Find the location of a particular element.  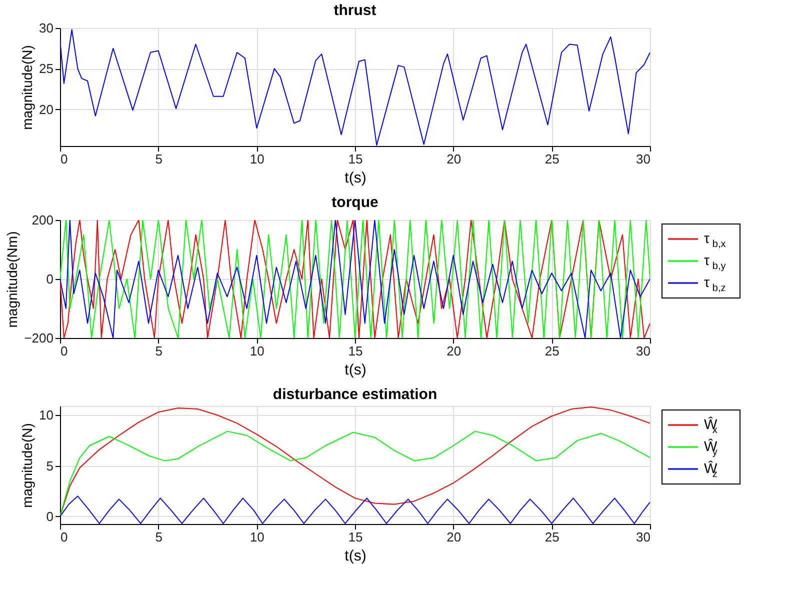

chart-title: torque is located at coordinates (355, 202).